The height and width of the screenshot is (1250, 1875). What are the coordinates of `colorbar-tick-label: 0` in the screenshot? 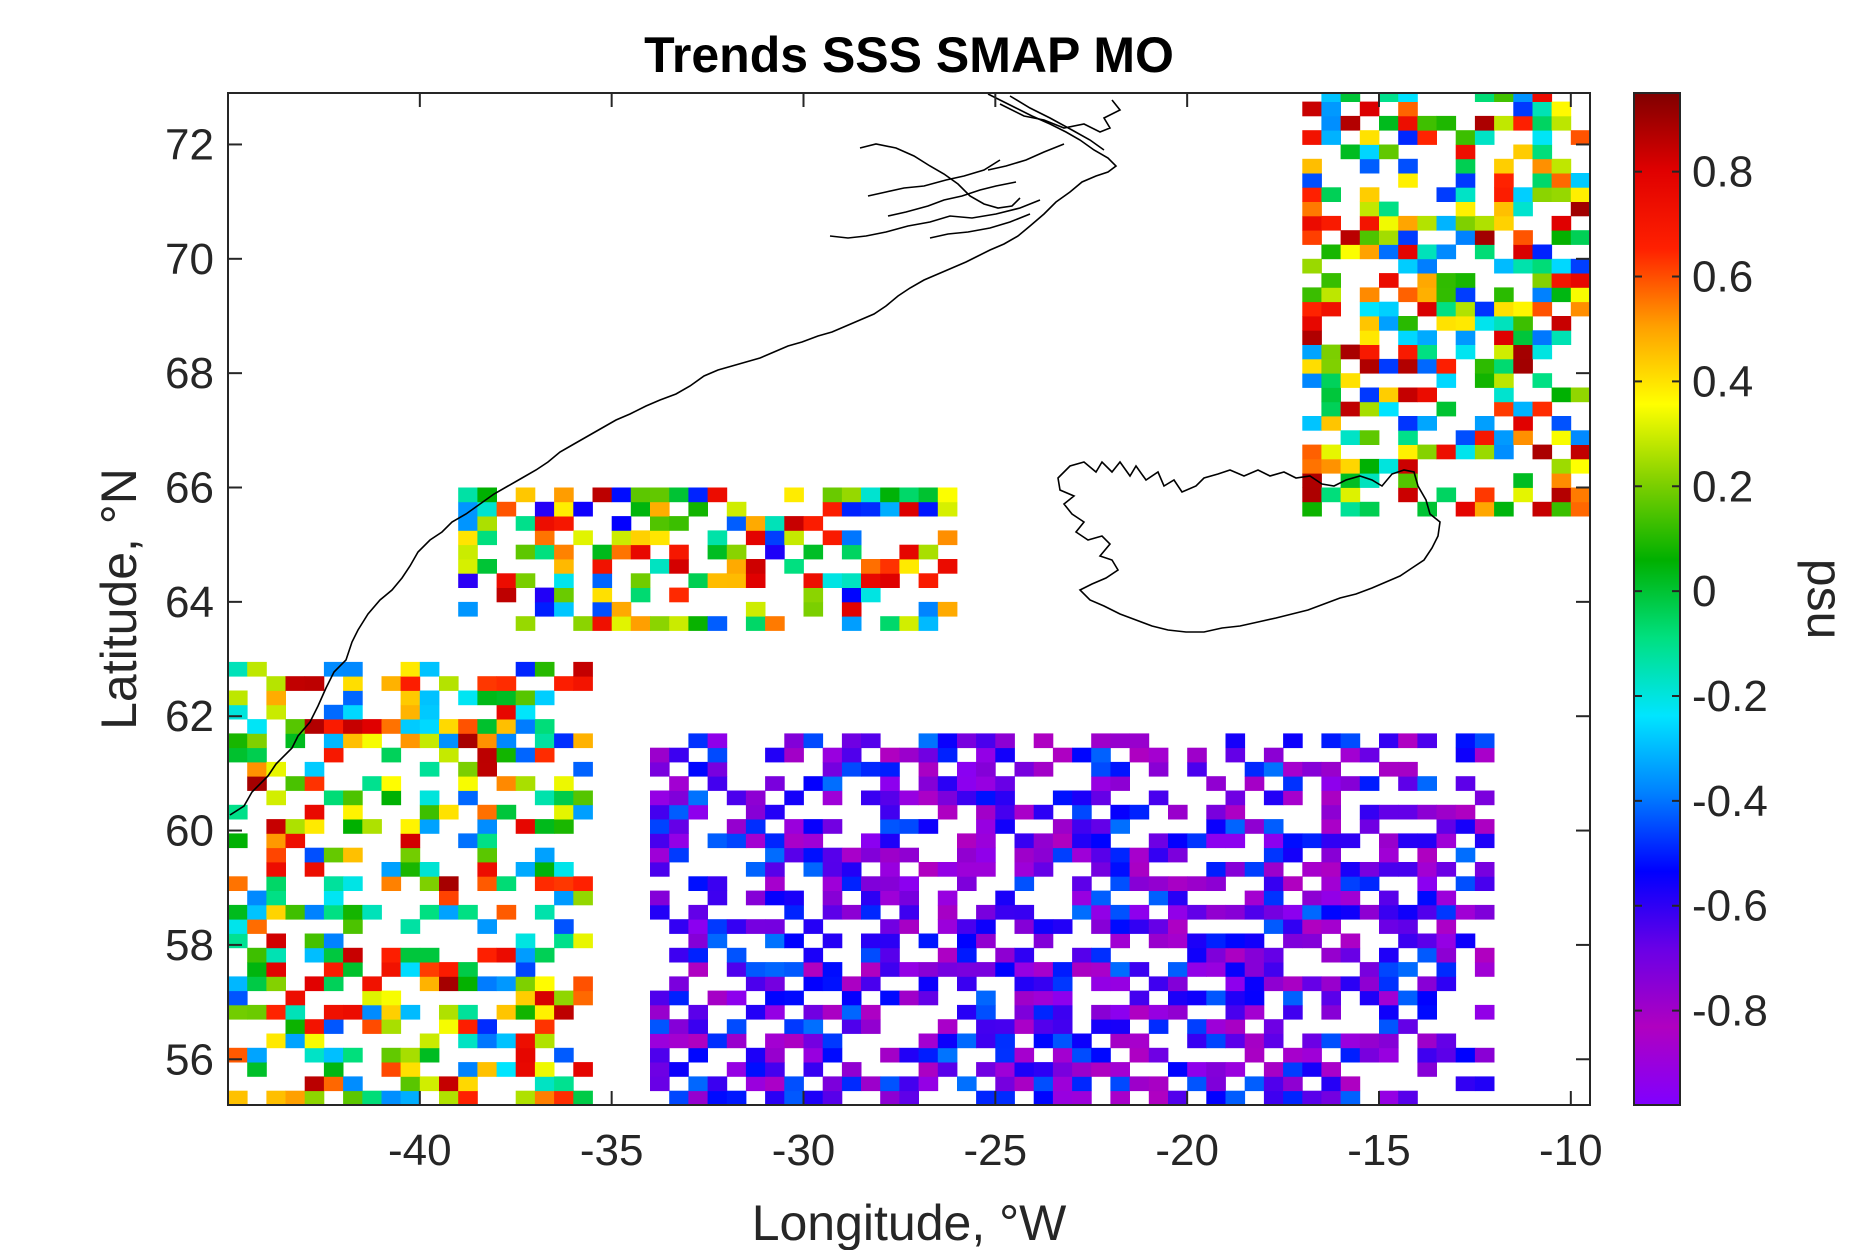 It's located at (1704, 591).